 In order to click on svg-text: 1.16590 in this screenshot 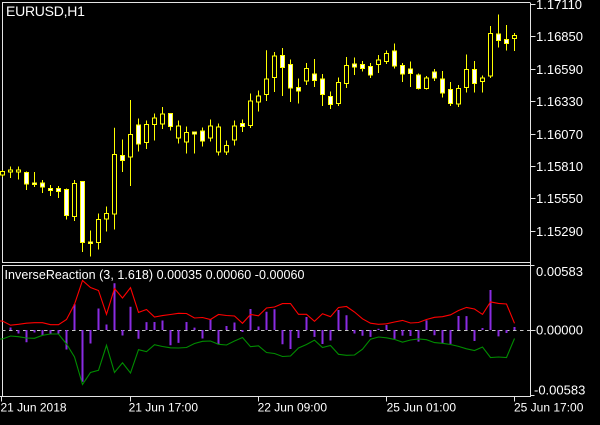, I will do `click(559, 69)`.